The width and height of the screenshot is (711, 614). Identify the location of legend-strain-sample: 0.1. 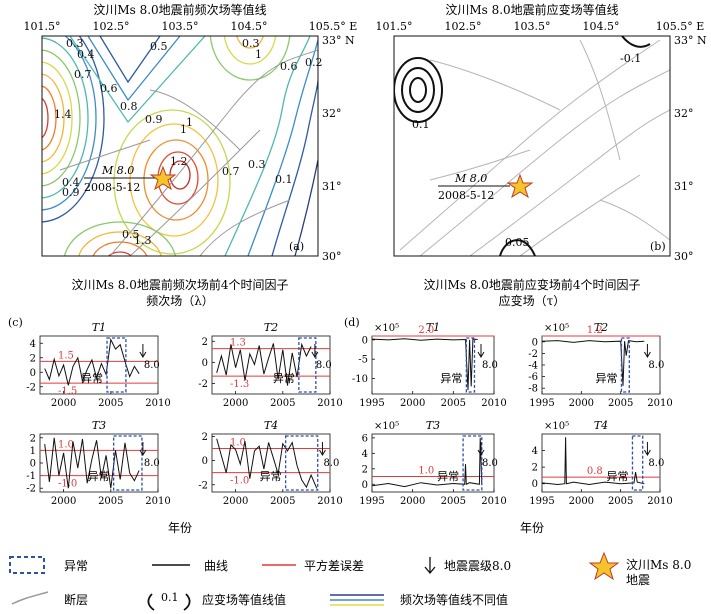
(170, 597).